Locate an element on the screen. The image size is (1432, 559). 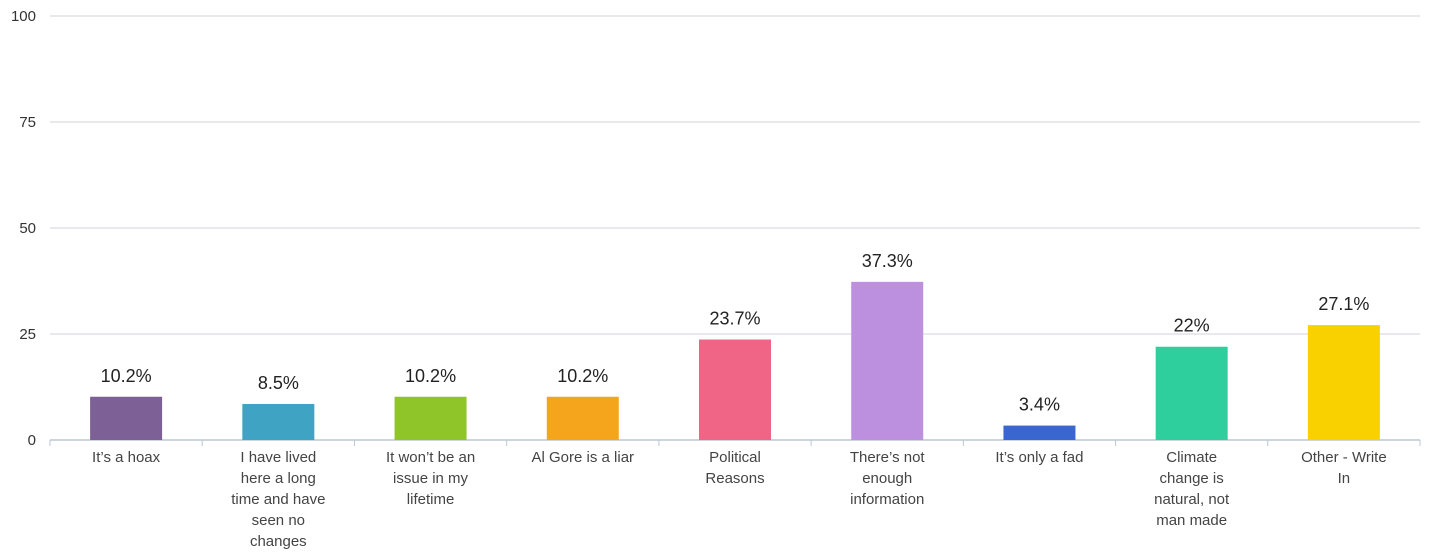
x-tick-label: Other - Write In is located at coordinates (1344, 468).